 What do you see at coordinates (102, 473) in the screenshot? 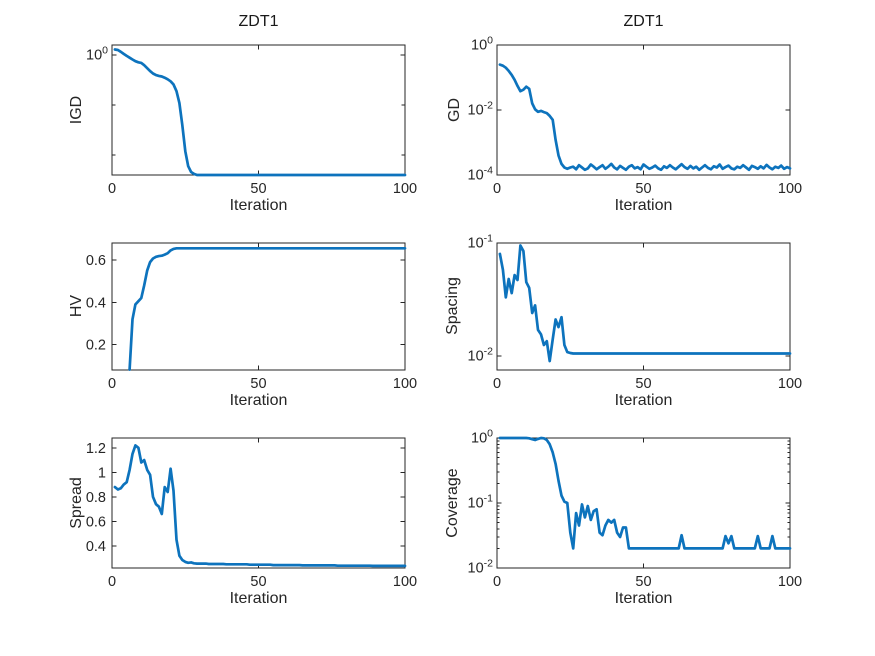
I see `spread-y-tick-label: 1` at bounding box center [102, 473].